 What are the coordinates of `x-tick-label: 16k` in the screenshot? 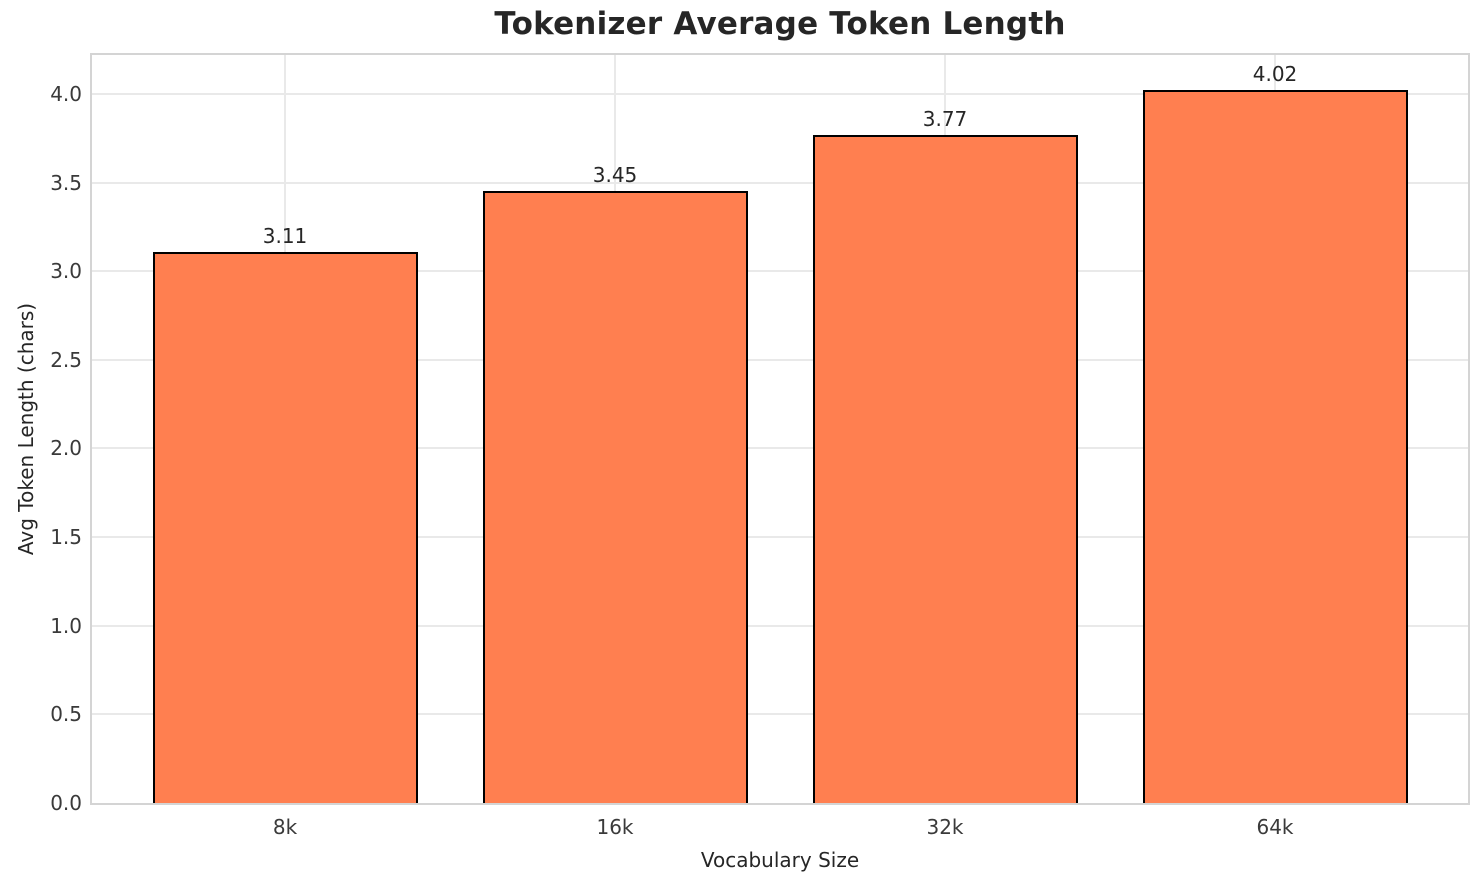 It's located at (615, 827).